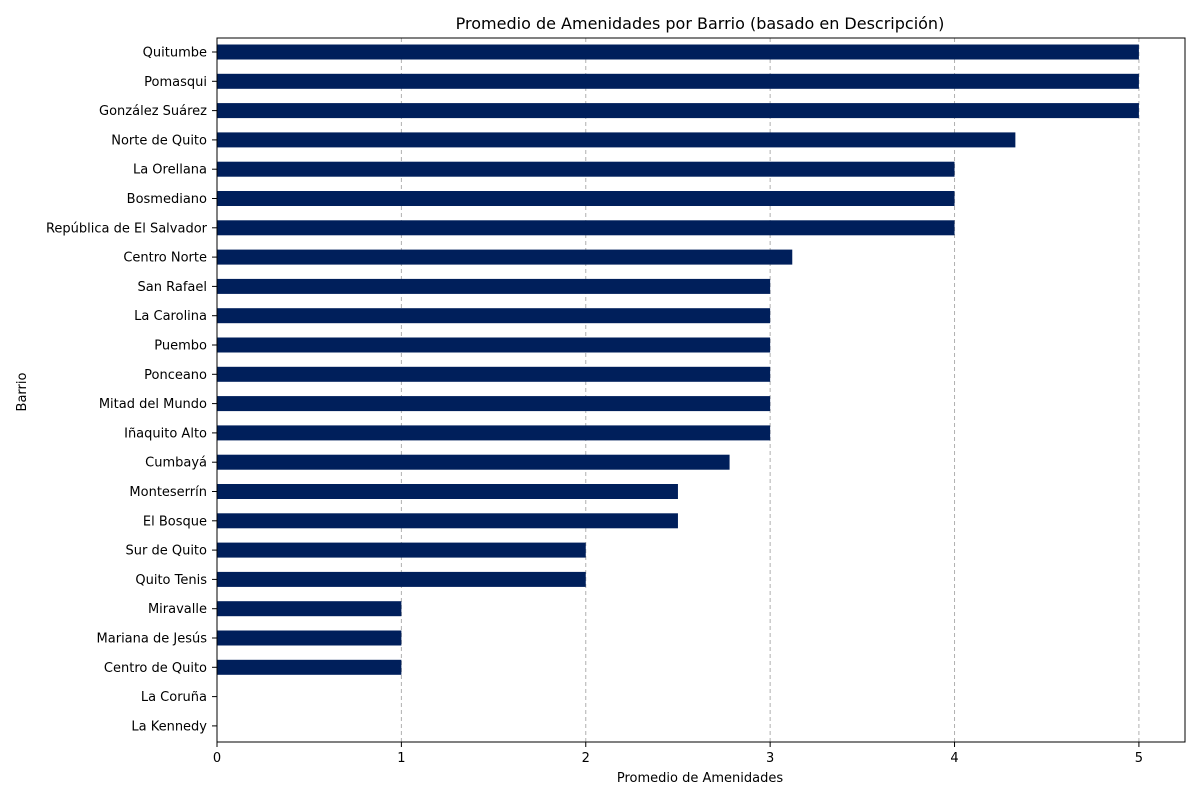  I want to click on y-tick-label-1: Pomasqui, so click(175, 82).